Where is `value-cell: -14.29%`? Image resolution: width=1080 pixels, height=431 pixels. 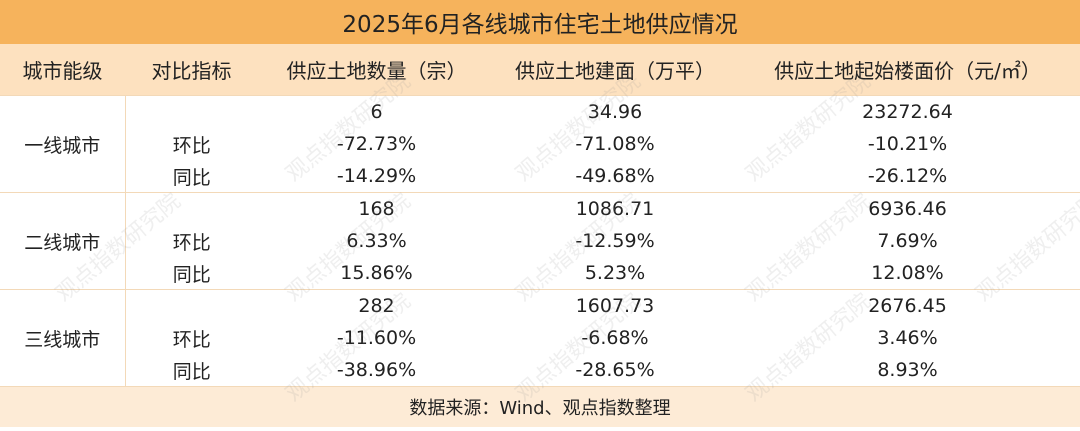
value-cell: -14.29% is located at coordinates (376, 176).